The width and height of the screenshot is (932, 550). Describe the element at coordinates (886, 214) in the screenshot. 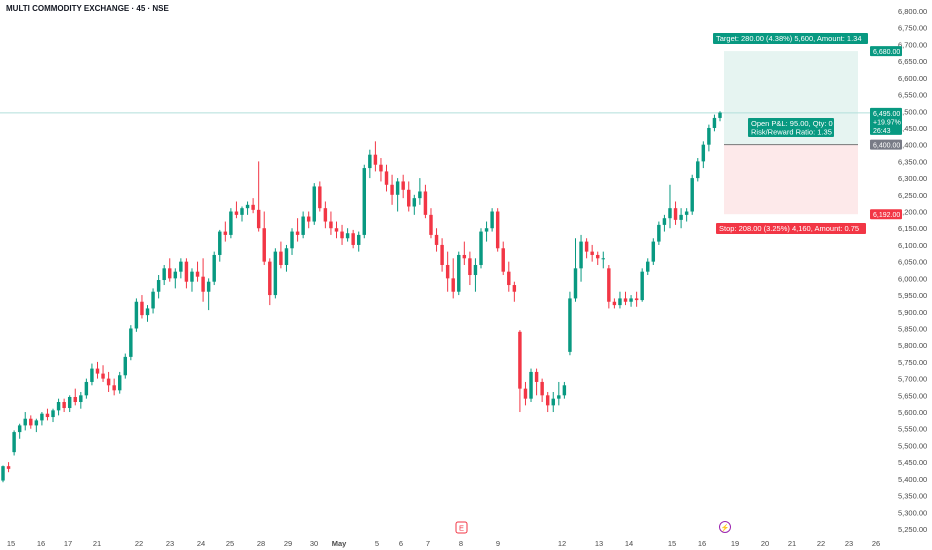

I see `stop-price-badge-box` at that location.